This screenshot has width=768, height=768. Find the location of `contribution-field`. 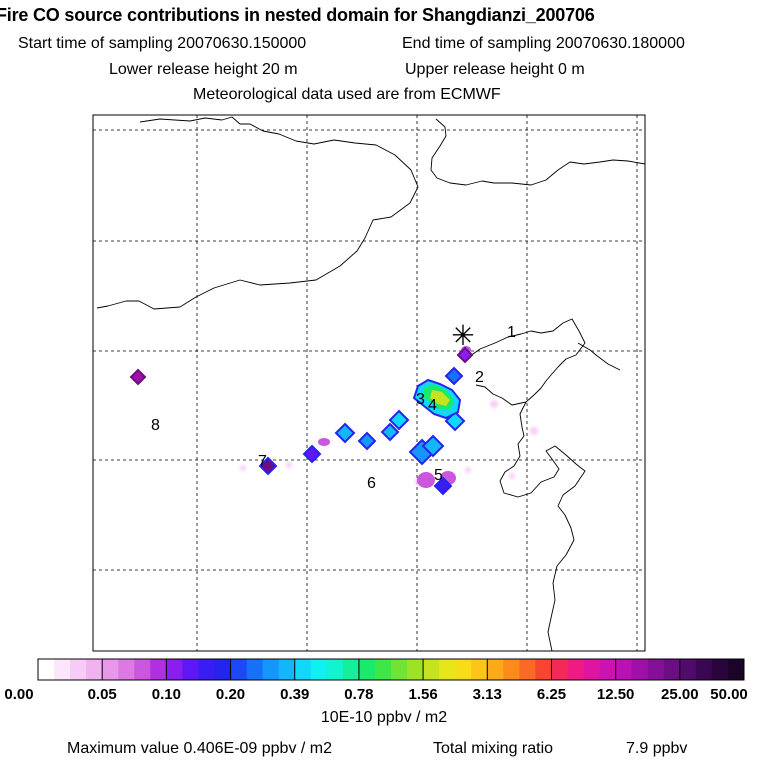

contribution-field is located at coordinates (333, 421).